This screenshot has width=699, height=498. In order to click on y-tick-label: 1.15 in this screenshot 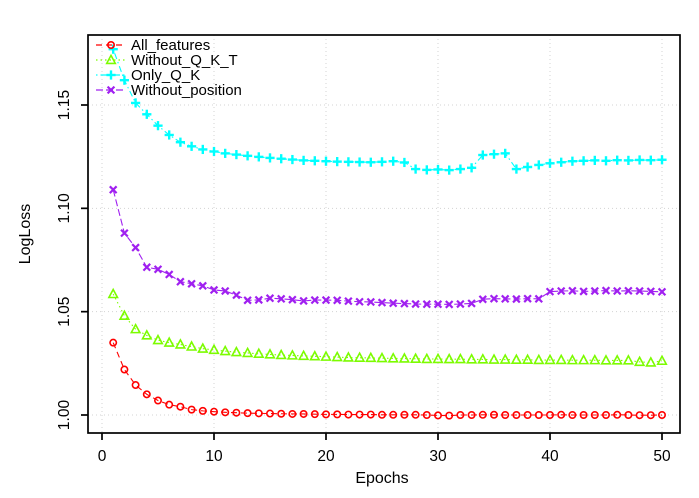, I will do `click(64, 105)`.